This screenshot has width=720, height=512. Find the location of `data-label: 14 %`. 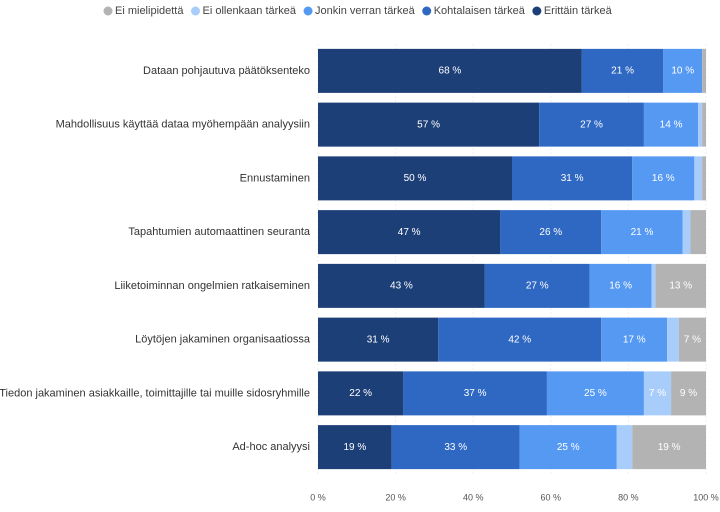

data-label: 14 % is located at coordinates (671, 124).